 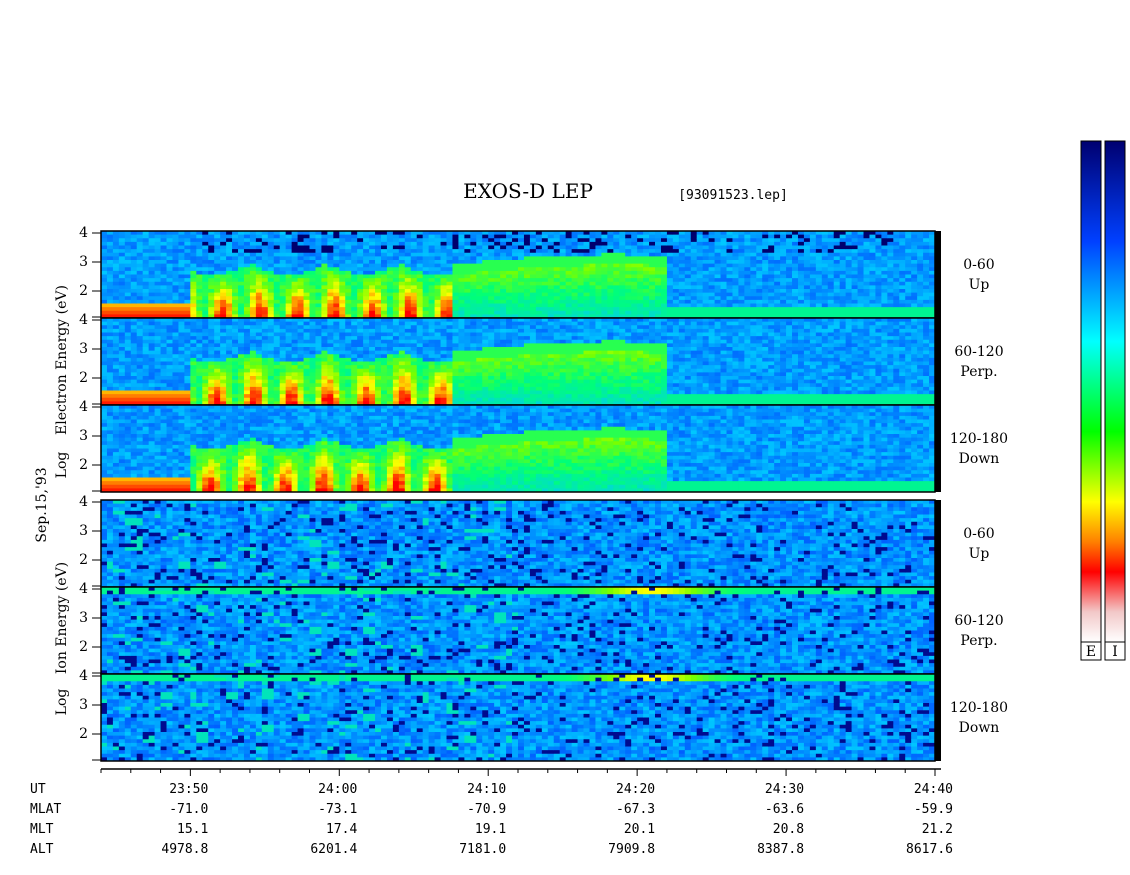 I want to click on spectrogram-panel-4: 4 3 2 60-120 Perp., so click(x=541, y=628).